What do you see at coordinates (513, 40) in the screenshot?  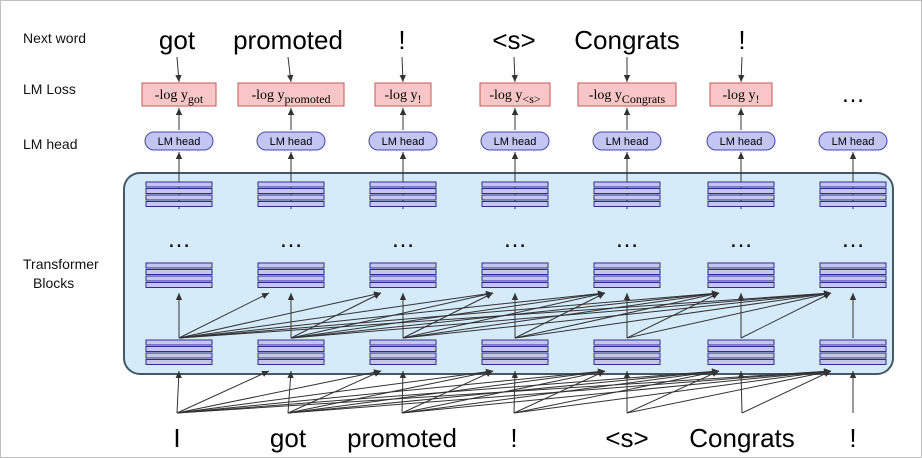 I see `next-word-label: <s>` at bounding box center [513, 40].